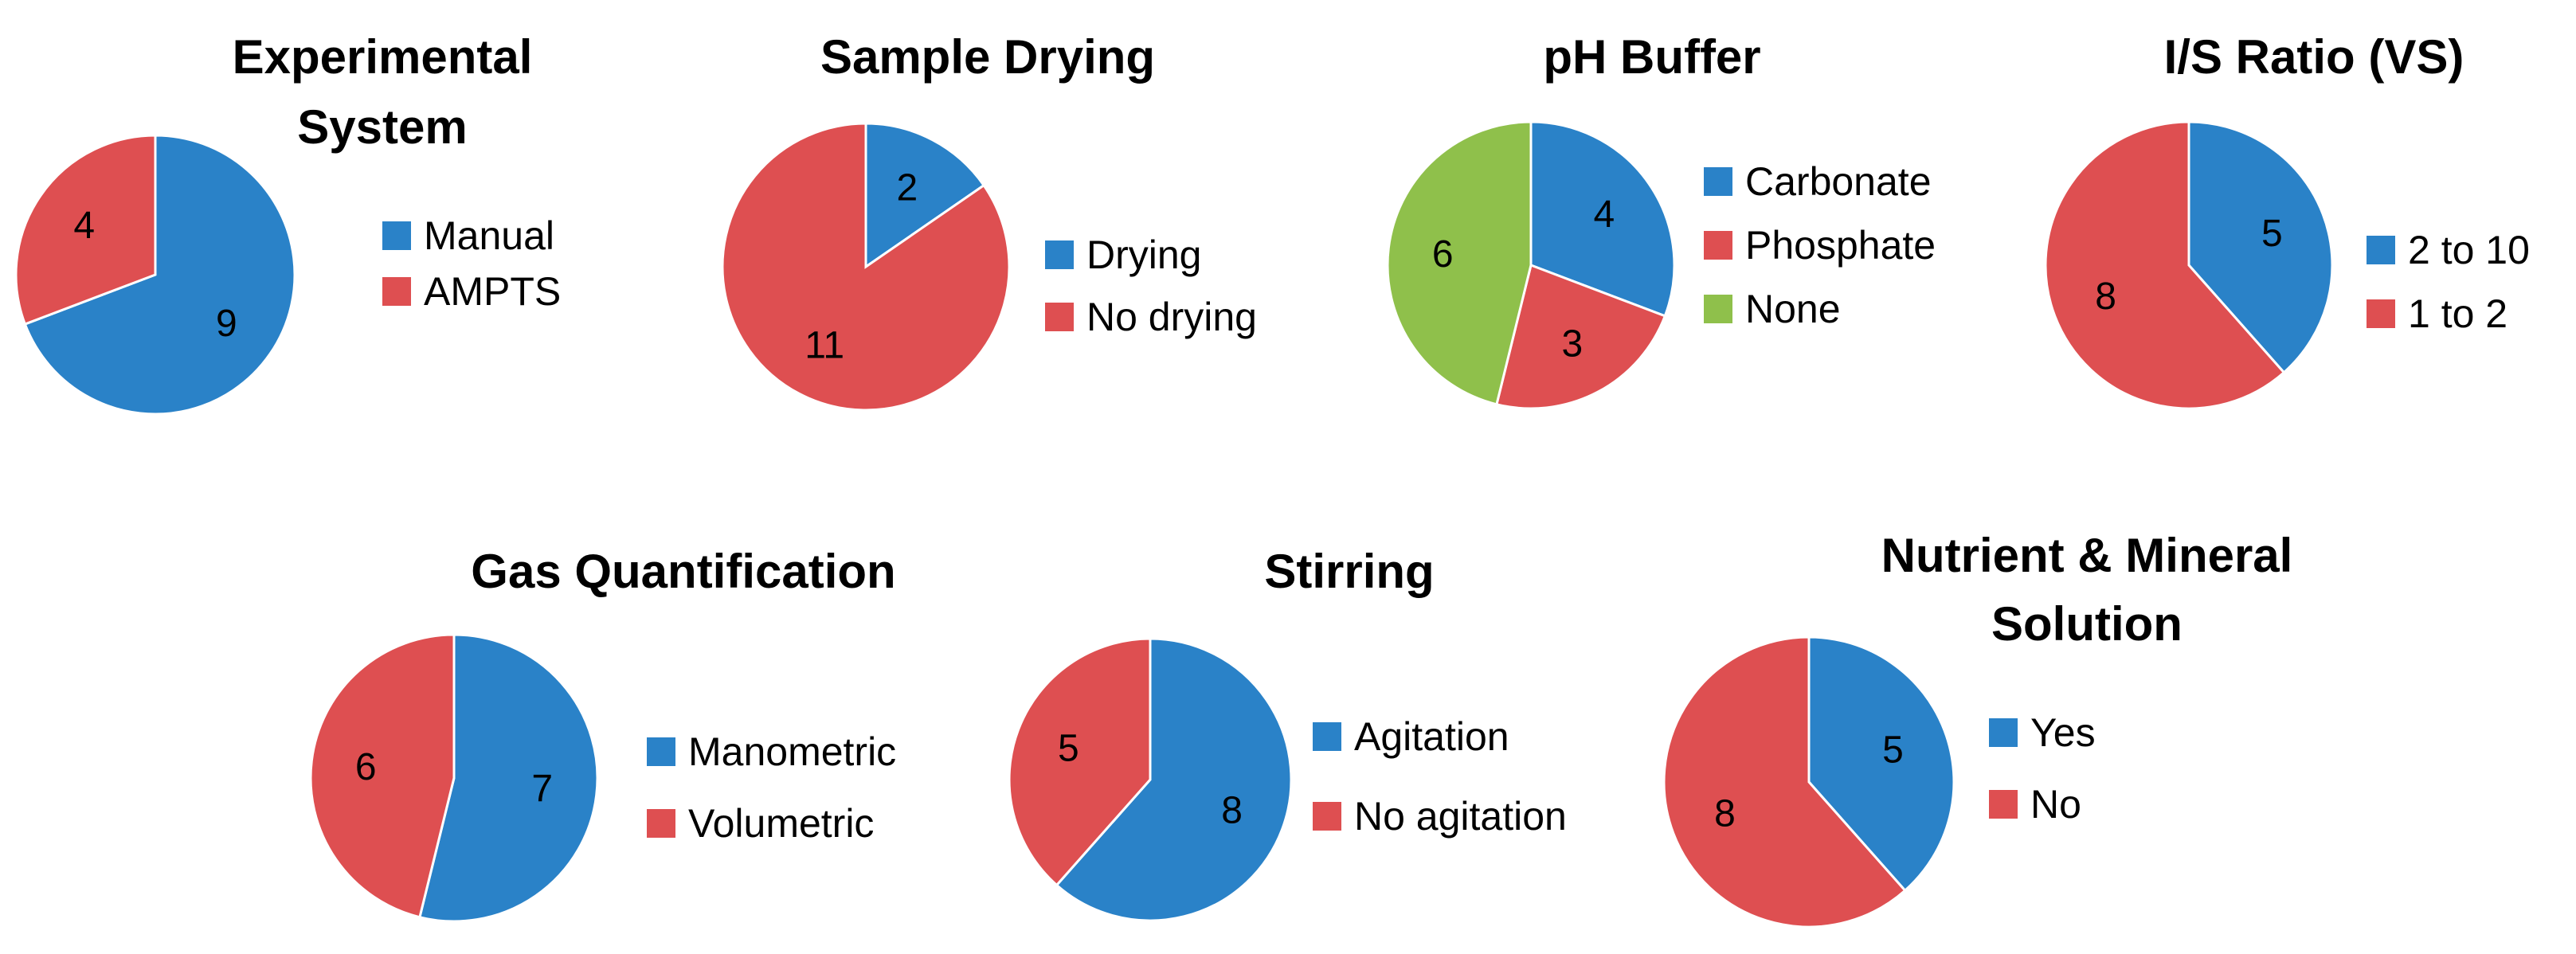  What do you see at coordinates (1840, 245) in the screenshot?
I see `legend-label: Phosphate` at bounding box center [1840, 245].